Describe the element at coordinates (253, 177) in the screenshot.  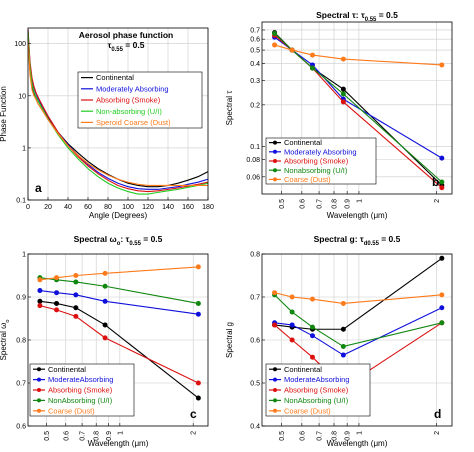
I see `y-tick-label: 0.06` at that location.